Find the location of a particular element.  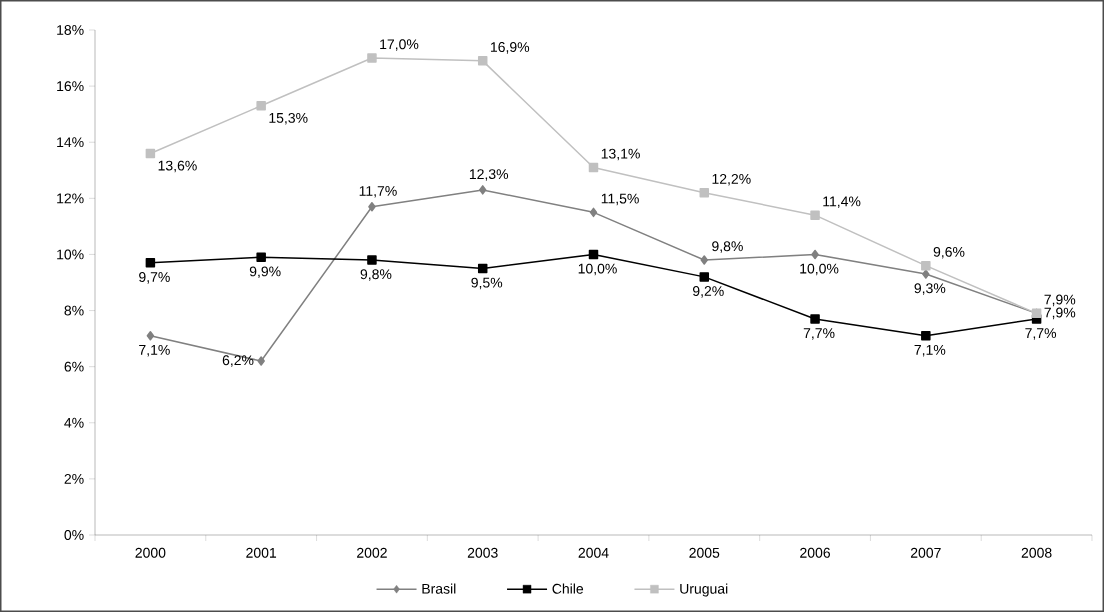

data-label: 11,7% is located at coordinates (378, 192).